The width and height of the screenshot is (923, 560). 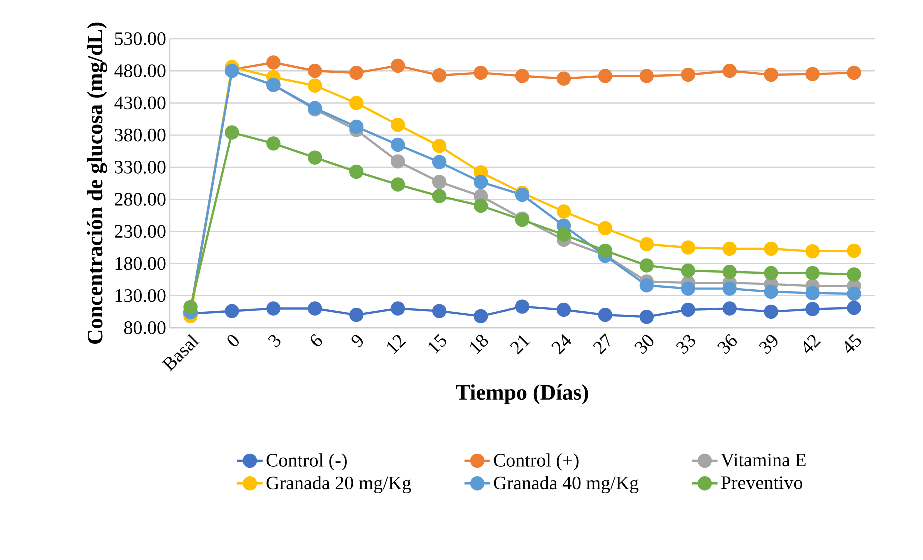 What do you see at coordinates (566, 485) in the screenshot?
I see `legend-label: Granada 40 mg/Kg` at bounding box center [566, 485].